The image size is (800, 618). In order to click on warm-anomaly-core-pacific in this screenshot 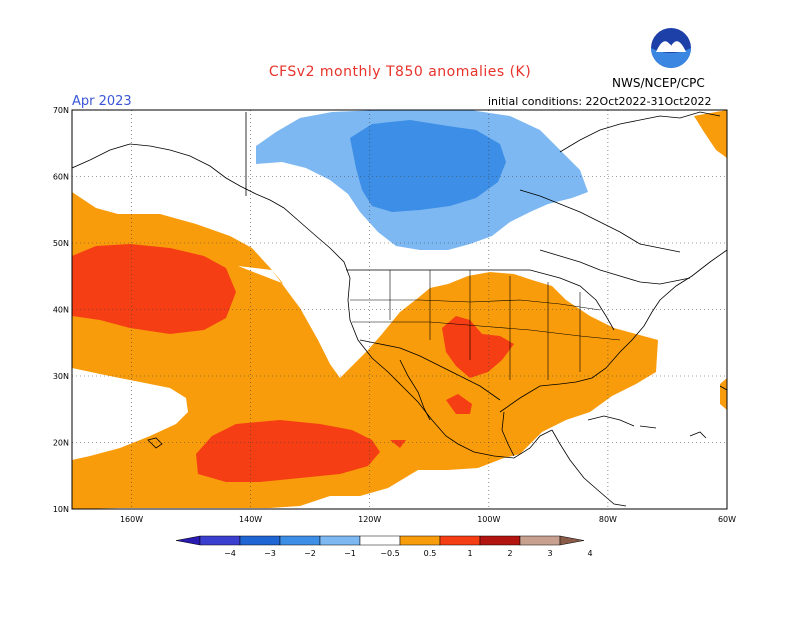, I will do `click(154, 289)`.